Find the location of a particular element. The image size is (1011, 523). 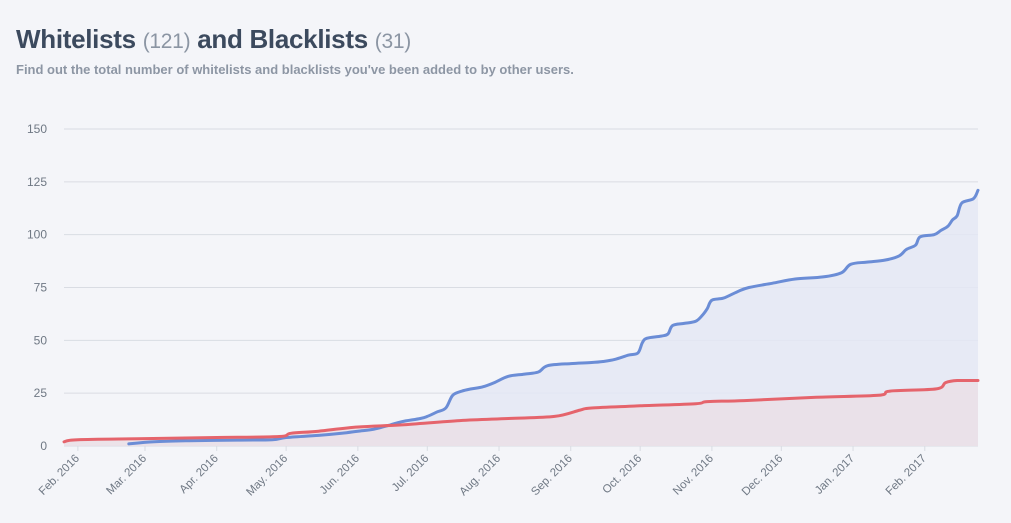

x-tick-label: Jun. 2016 is located at coordinates (340, 475).